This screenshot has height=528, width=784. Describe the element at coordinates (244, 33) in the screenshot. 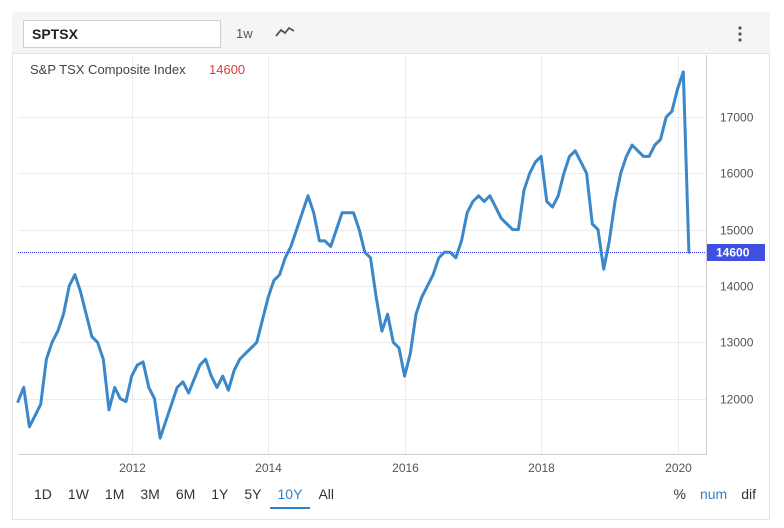

I see `interval-selector: 1w` at that location.